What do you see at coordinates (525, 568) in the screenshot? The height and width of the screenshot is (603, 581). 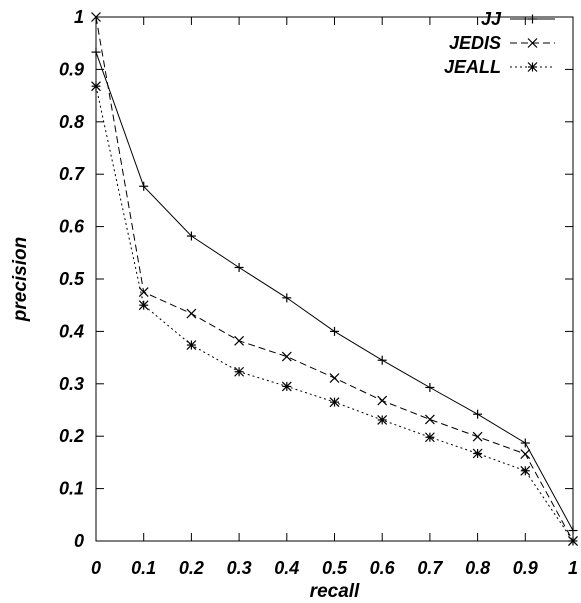 I see `x-tick-label: 0.9` at bounding box center [525, 568].